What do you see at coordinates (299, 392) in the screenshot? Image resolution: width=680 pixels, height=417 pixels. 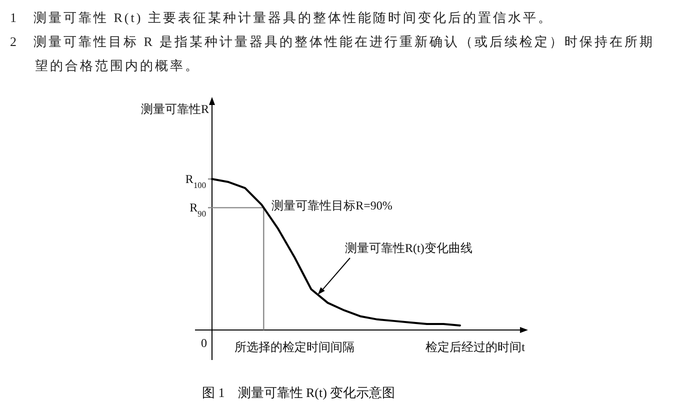 I see `text: 图 1 测量可靠性 R(t) 变化示意图` at bounding box center [299, 392].